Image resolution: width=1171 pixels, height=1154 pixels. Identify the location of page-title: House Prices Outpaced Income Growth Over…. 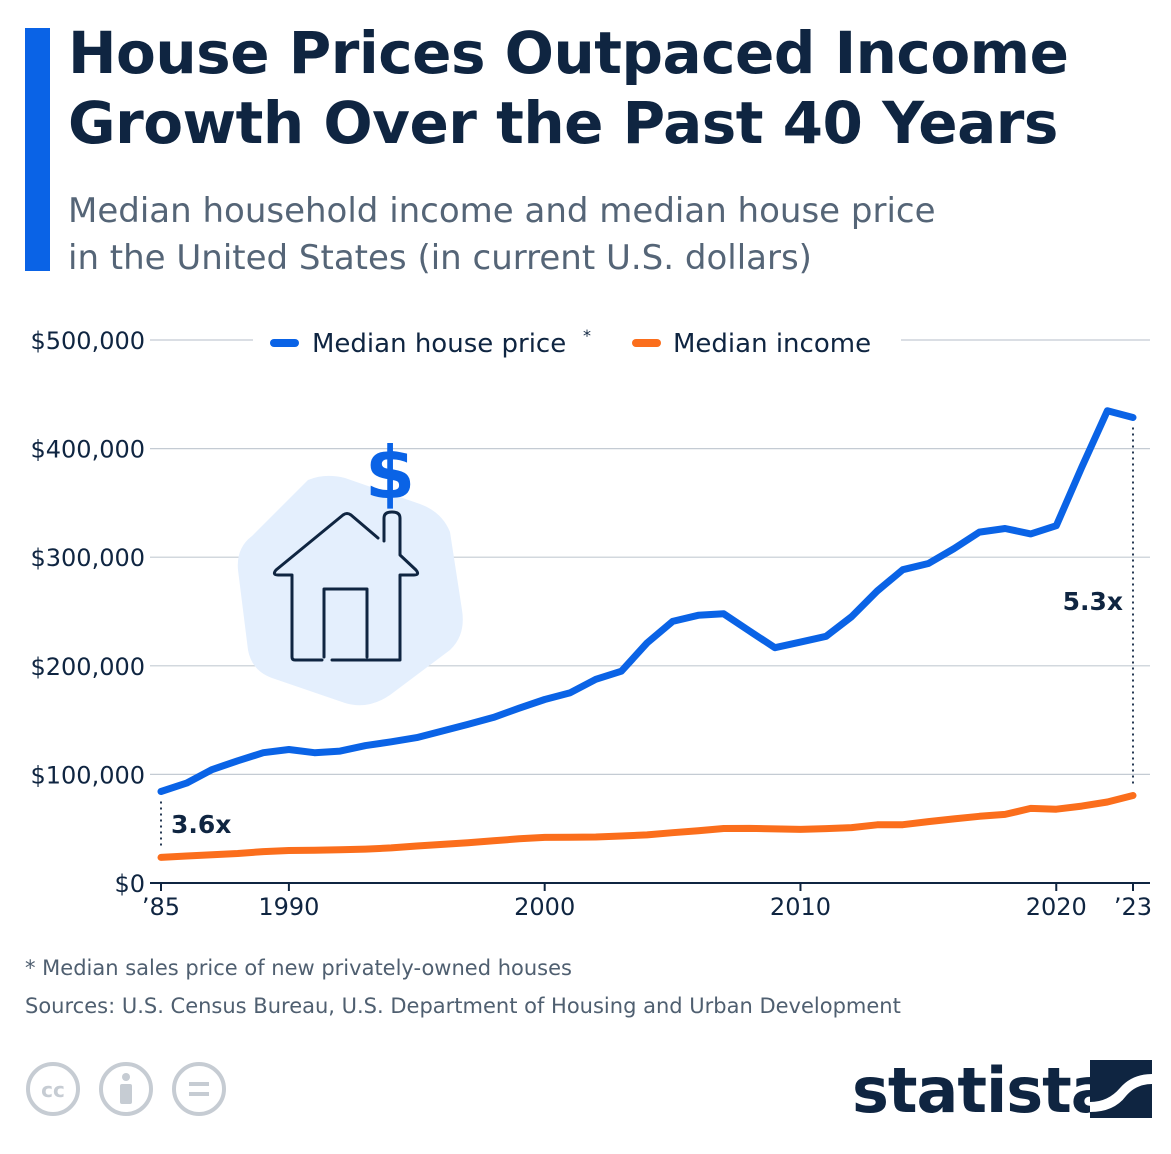
(613, 88).